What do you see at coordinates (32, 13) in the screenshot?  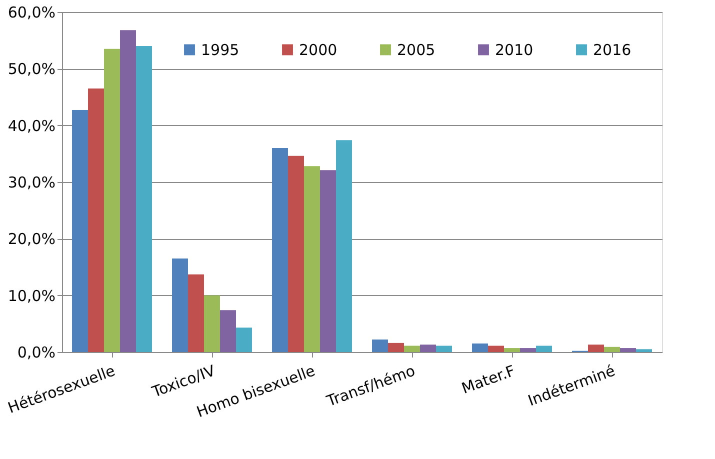 I see `y-tick-label: 60,0%` at bounding box center [32, 13].